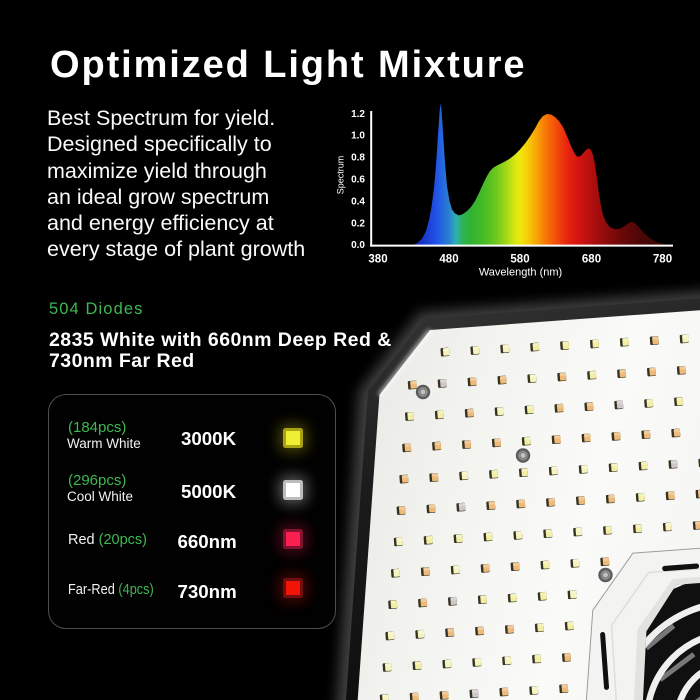 Image resolution: width=700 pixels, height=700 pixels. I want to click on svg-text: 680, so click(591, 260).